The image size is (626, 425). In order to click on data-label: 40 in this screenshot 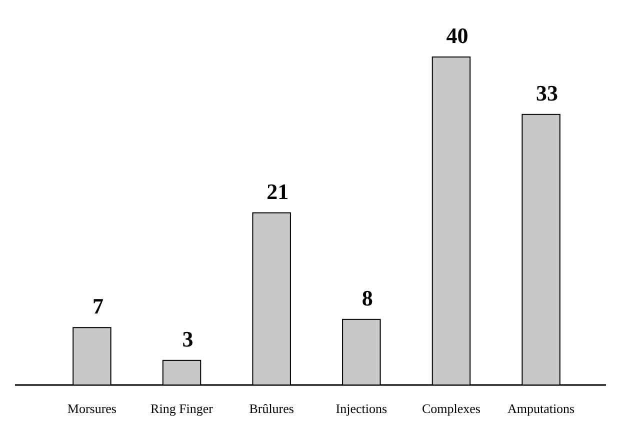, I will do `click(457, 35)`.